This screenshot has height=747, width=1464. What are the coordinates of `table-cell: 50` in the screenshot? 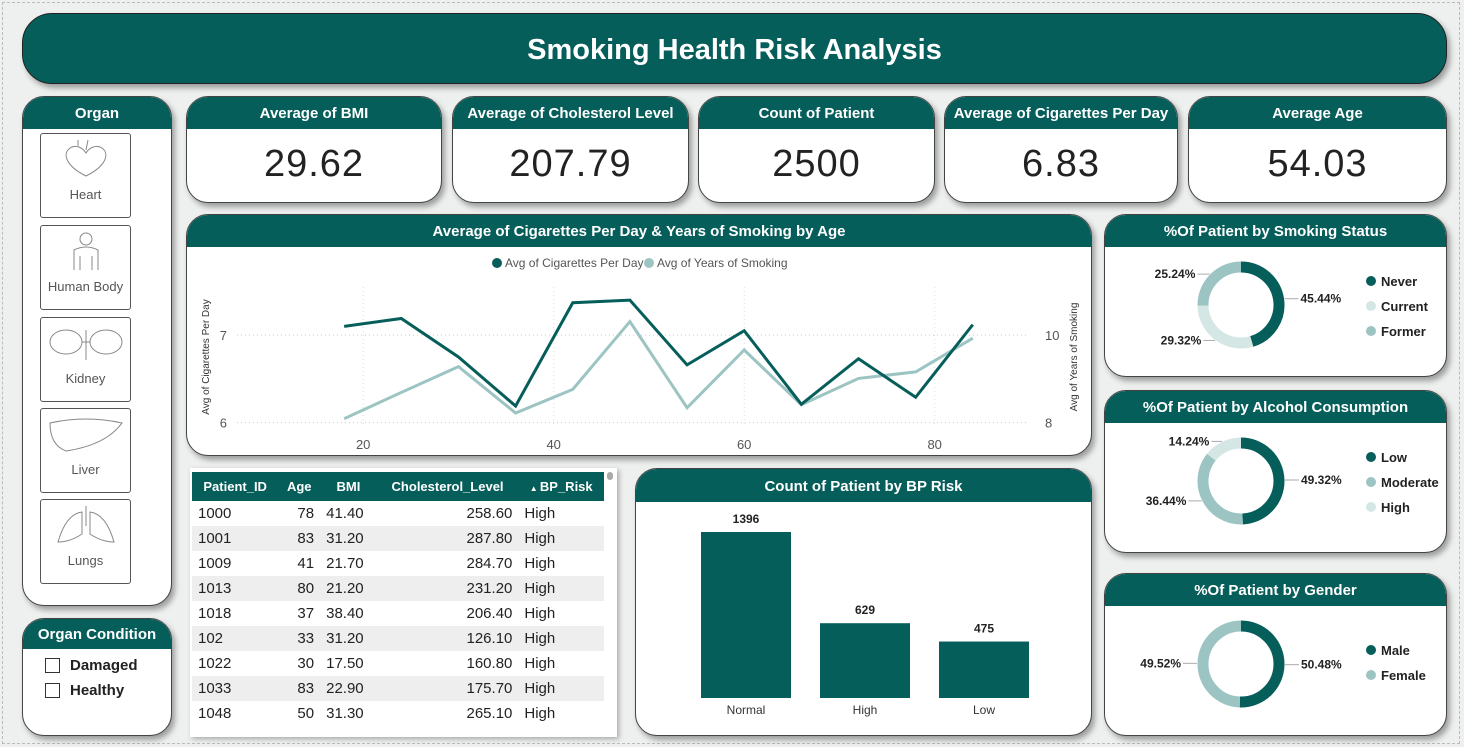 It's located at (306, 713).